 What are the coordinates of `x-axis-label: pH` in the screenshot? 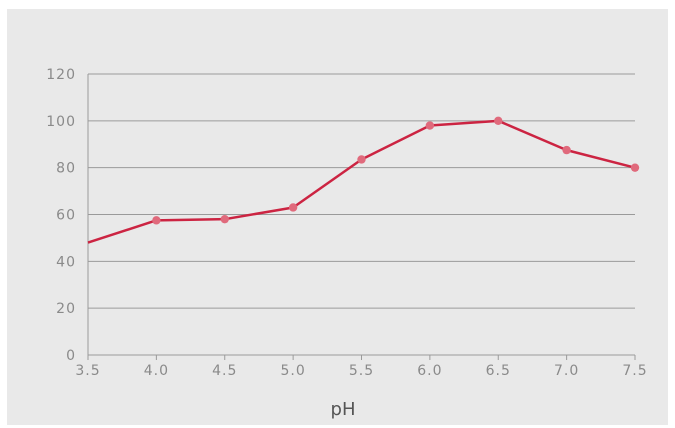 It's located at (343, 409).